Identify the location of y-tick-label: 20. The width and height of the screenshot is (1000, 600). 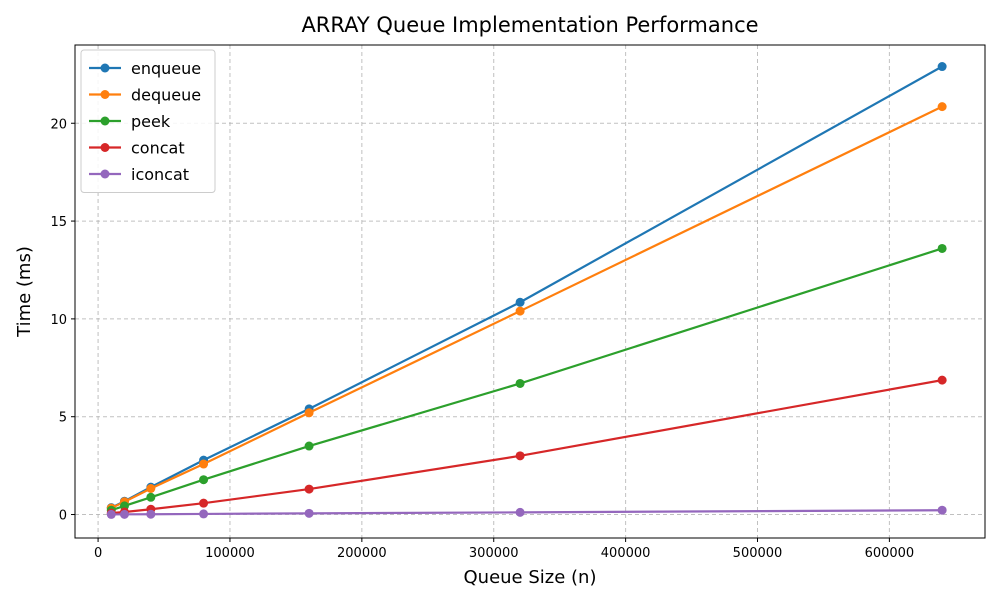
(58, 124).